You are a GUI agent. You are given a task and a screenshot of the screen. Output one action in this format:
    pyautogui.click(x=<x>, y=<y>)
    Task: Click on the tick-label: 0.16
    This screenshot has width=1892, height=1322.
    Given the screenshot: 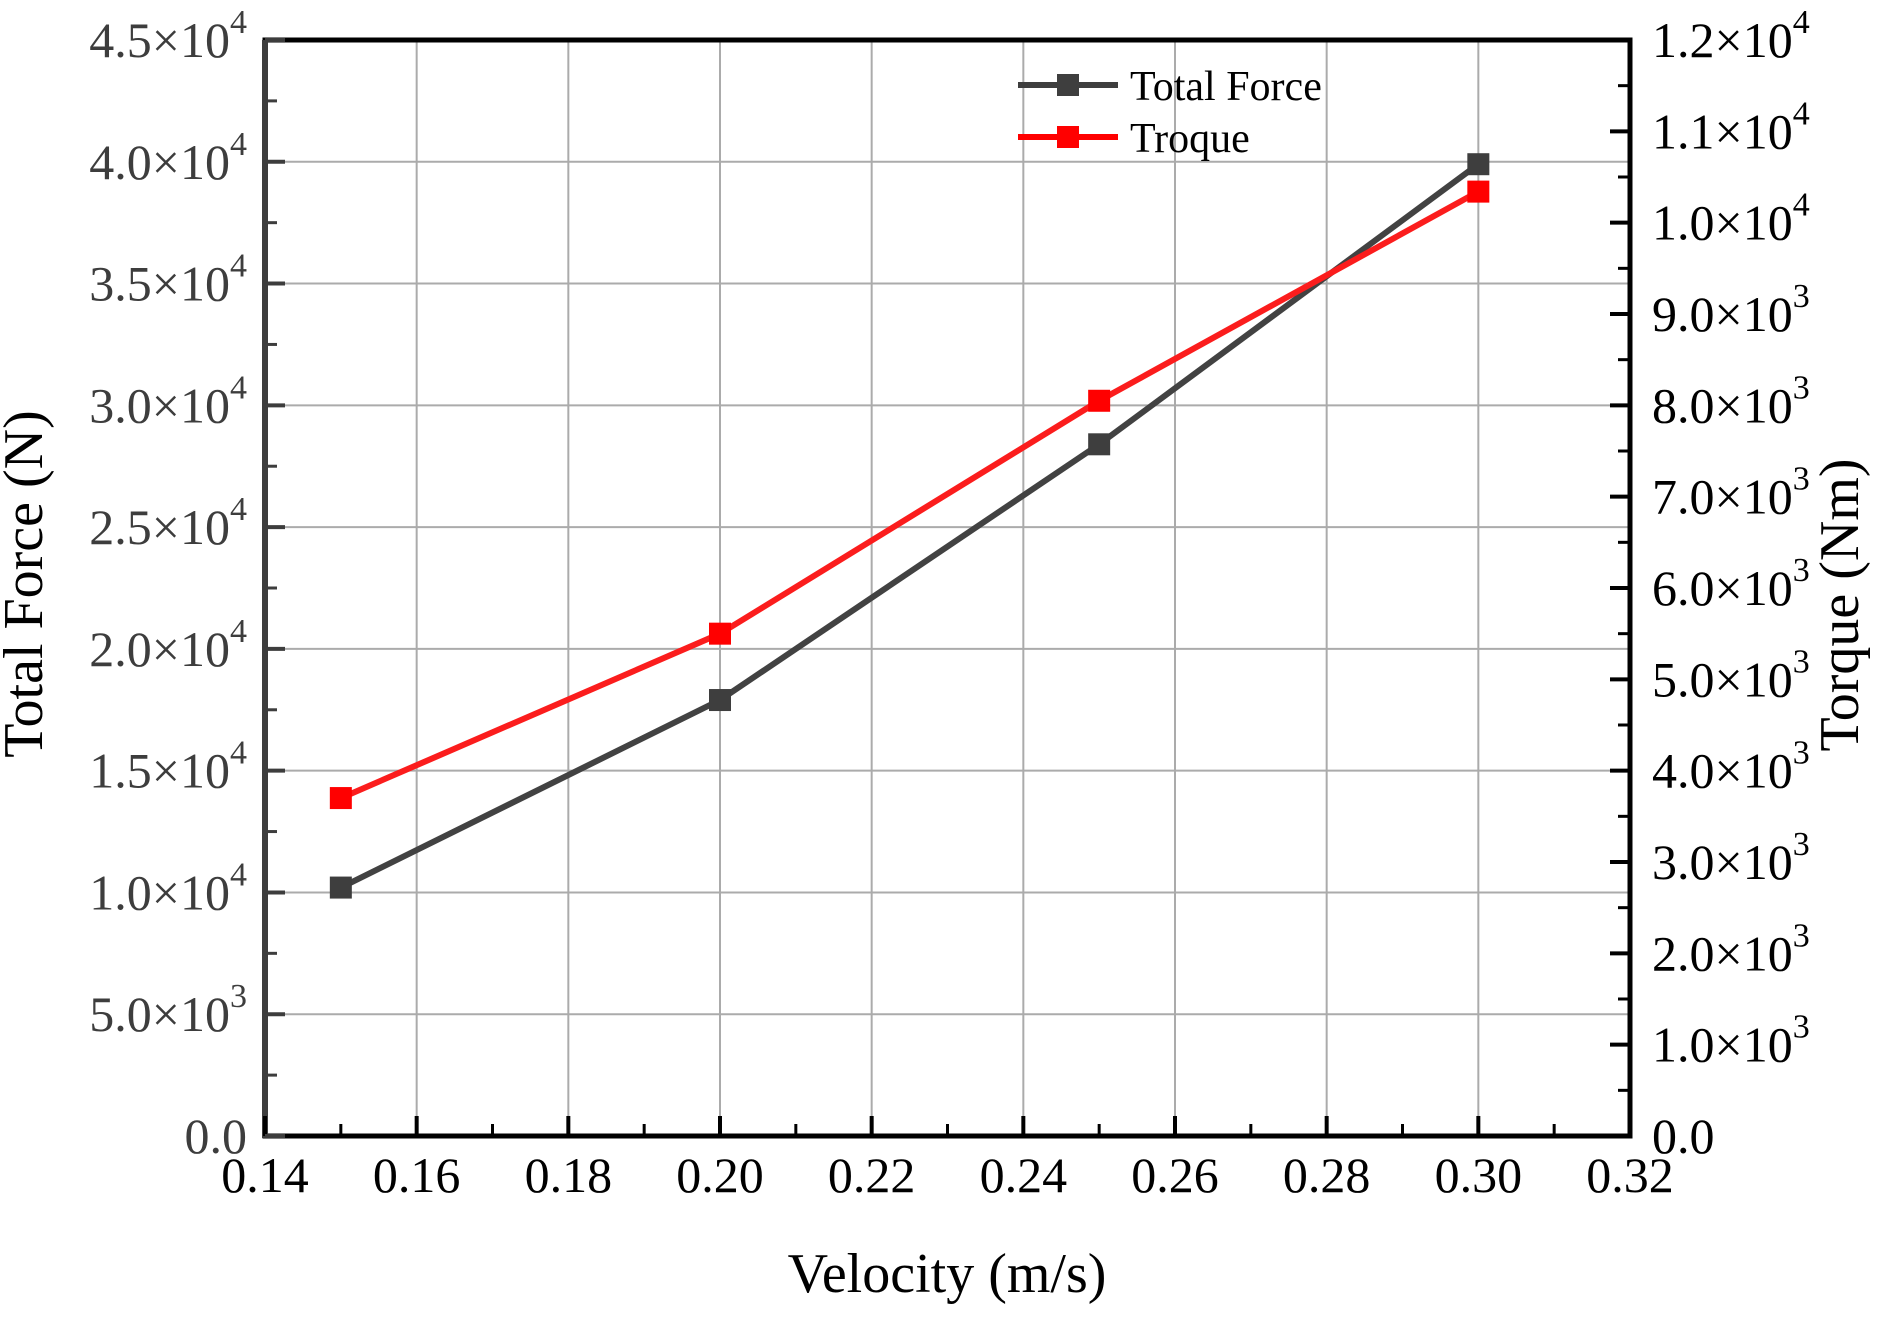 What is the action you would take?
    pyautogui.click(x=417, y=1175)
    